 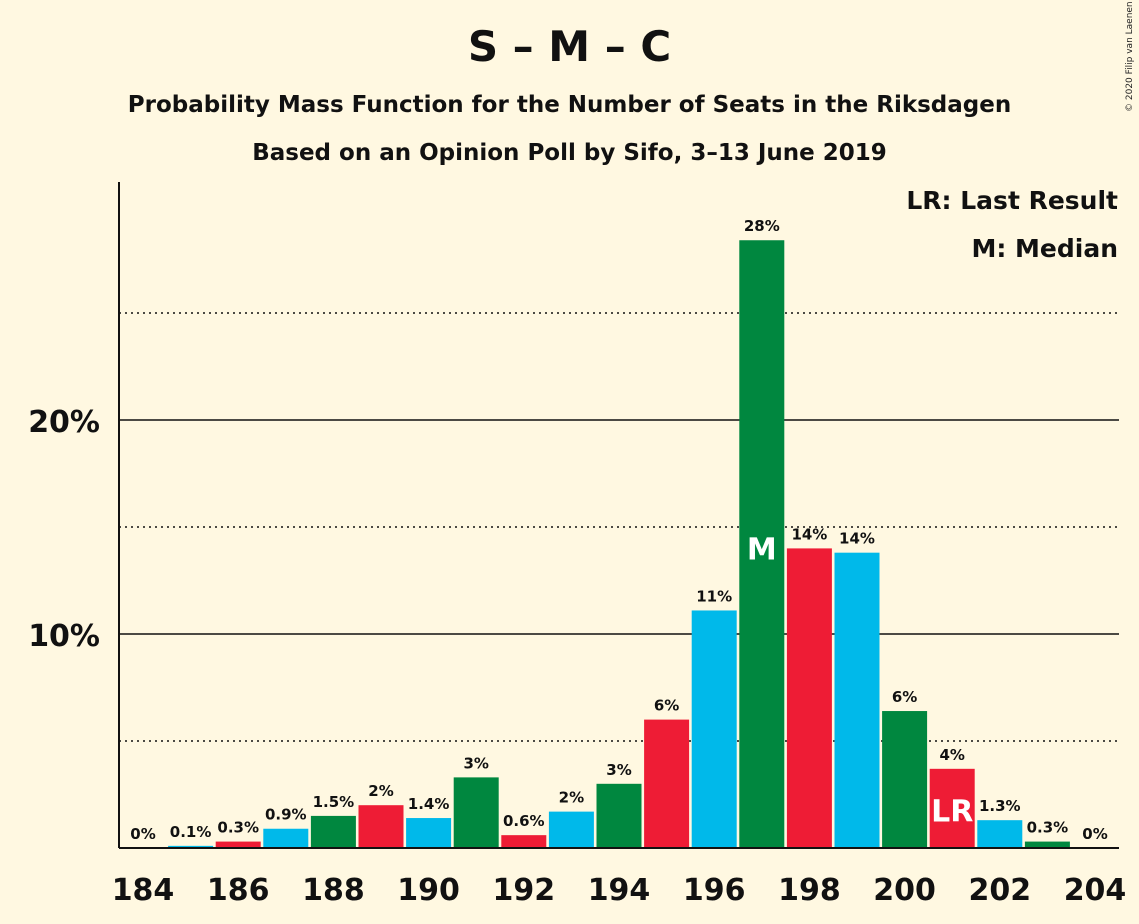 What do you see at coordinates (762, 226) in the screenshot?
I see `bar-value-label-197: 28%` at bounding box center [762, 226].